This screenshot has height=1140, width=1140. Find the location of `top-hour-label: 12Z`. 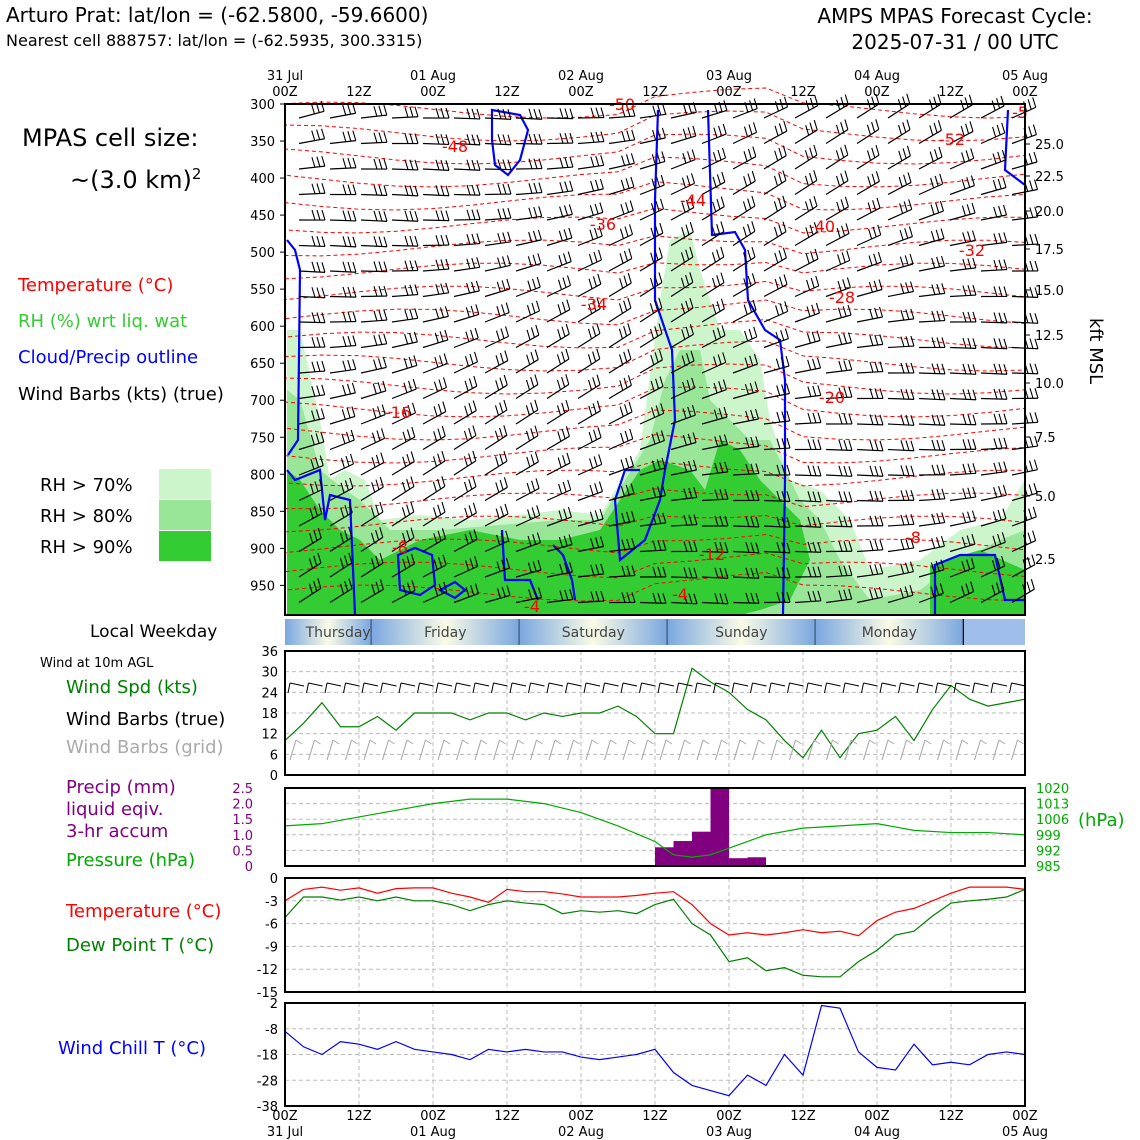

top-hour-label: 12Z is located at coordinates (359, 92).